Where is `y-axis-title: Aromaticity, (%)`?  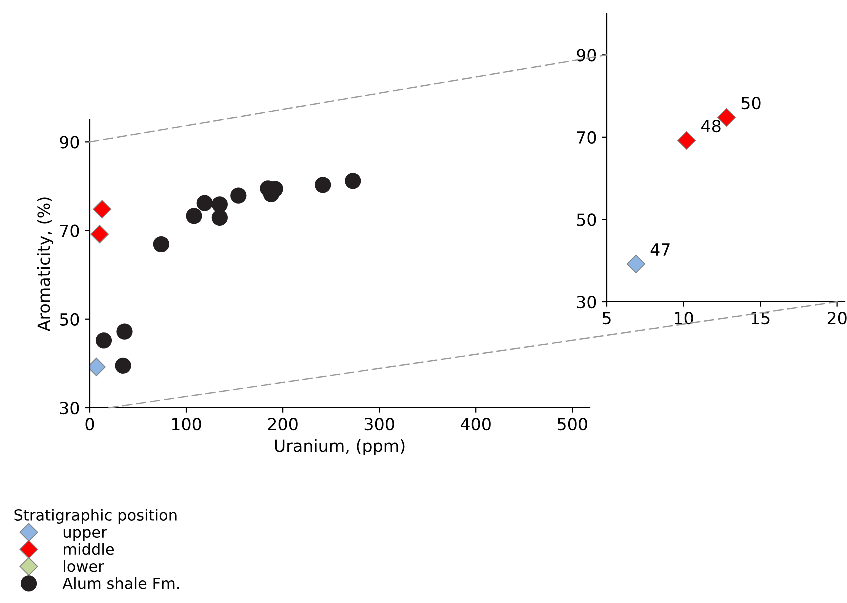 y-axis-title: Aromaticity, (%) is located at coordinates (45, 265).